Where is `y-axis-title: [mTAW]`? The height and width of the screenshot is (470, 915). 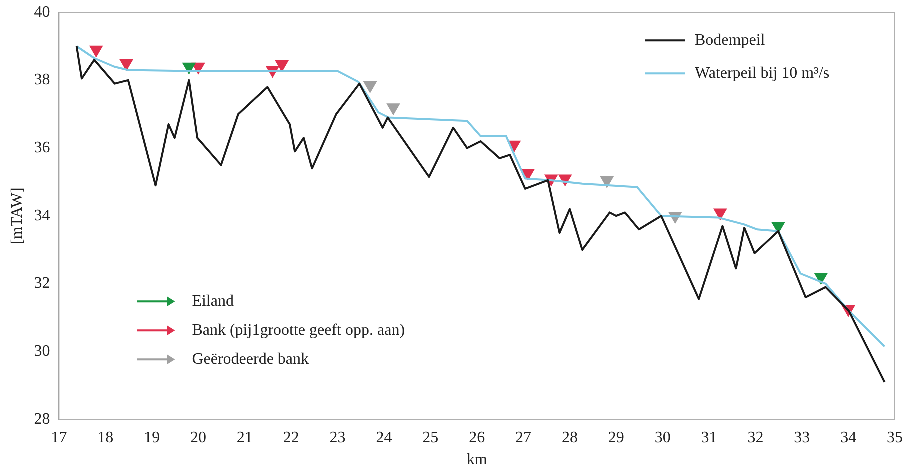
y-axis-title: [mTAW] is located at coordinates (17, 216).